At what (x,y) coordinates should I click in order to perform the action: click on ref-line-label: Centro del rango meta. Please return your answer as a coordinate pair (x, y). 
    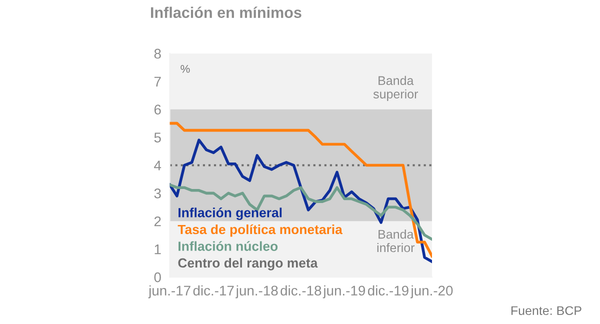
    Looking at the image, I should click on (248, 264).